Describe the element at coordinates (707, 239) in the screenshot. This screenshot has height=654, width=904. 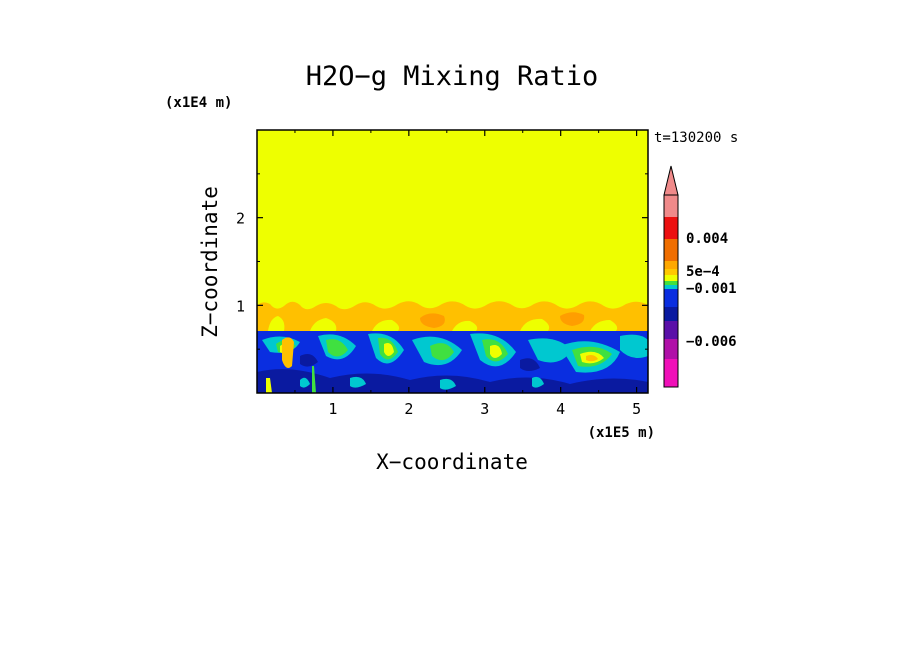
I see `colorbar-tick-label: 0.004` at that location.